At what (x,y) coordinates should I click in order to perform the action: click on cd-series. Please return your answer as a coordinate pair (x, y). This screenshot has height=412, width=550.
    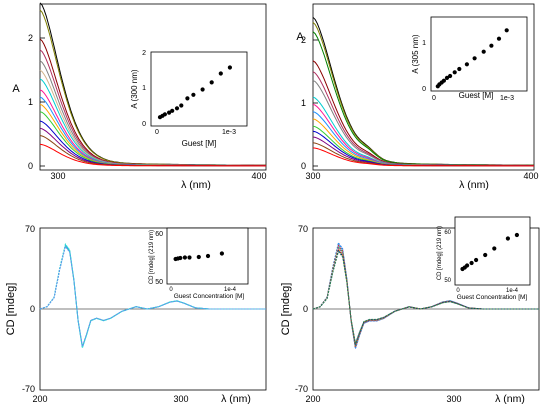
    Looking at the image, I should click on (425, 295).